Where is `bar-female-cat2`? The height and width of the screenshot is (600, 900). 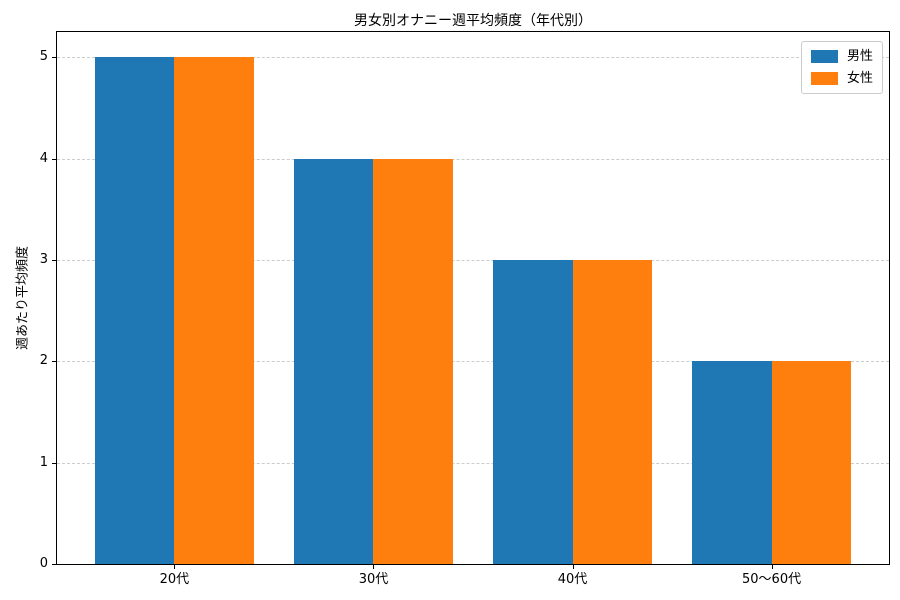
bar-female-cat2 is located at coordinates (612, 412).